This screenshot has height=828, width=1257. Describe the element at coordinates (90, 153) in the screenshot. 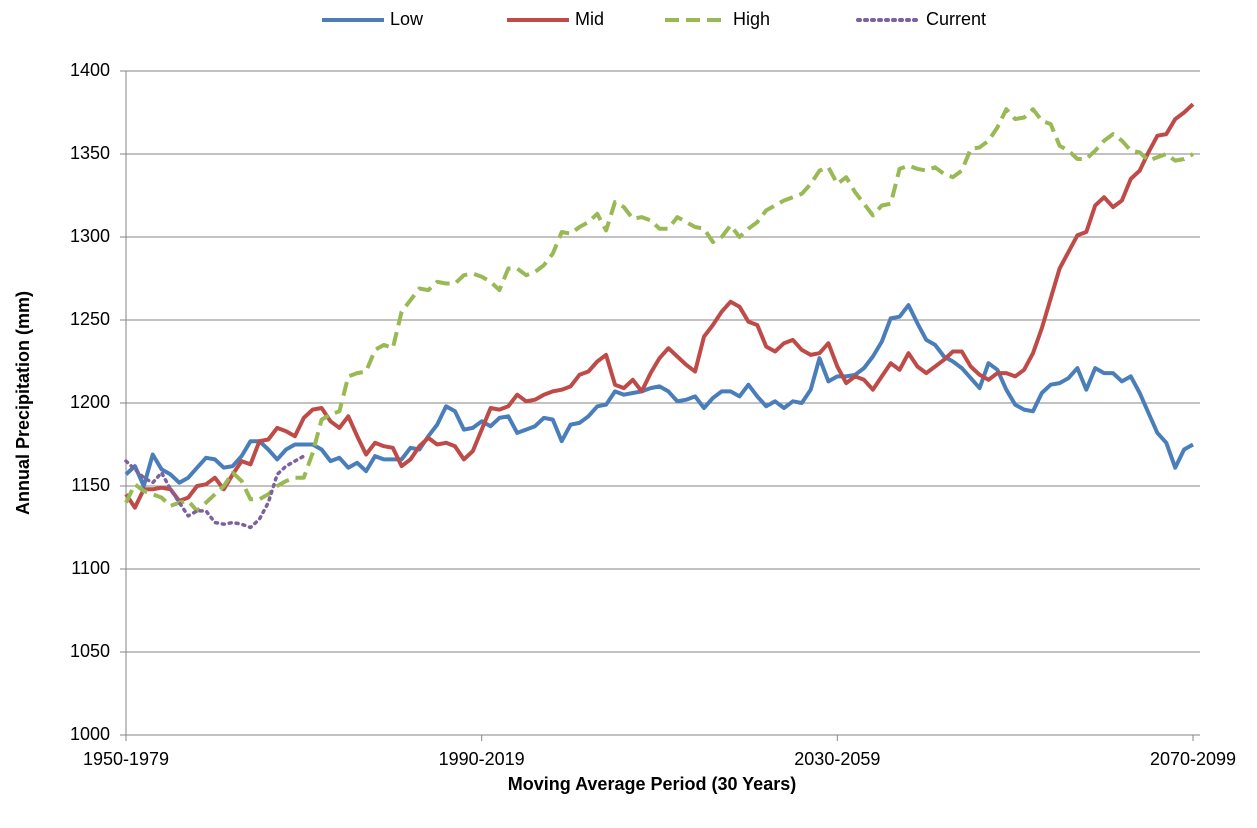

I see `y-tick-label: 1350` at that location.